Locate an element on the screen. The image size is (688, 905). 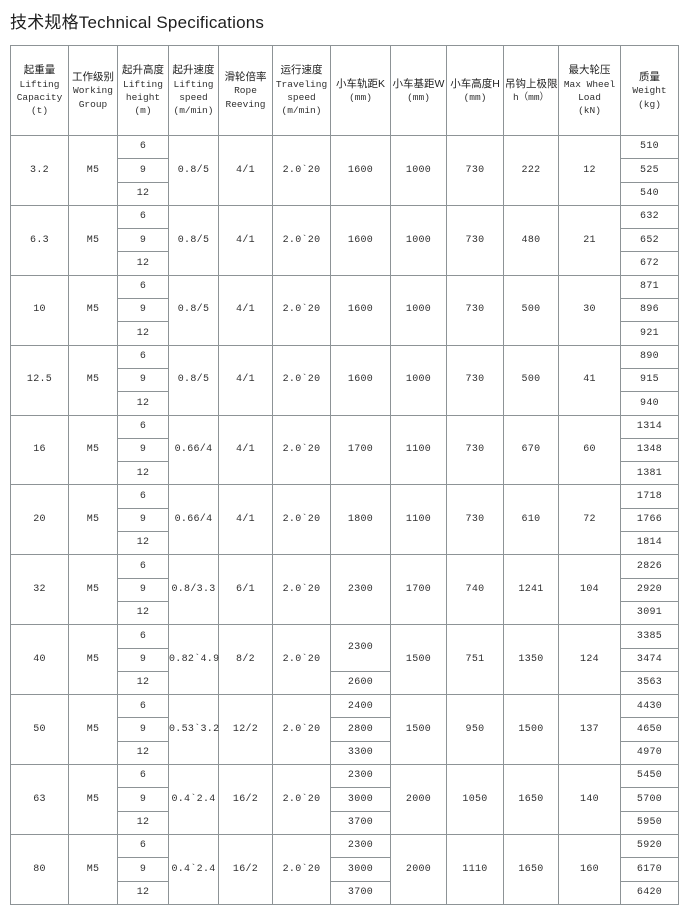
cell-lifting-capacity-value: 40 is located at coordinates (39, 659).